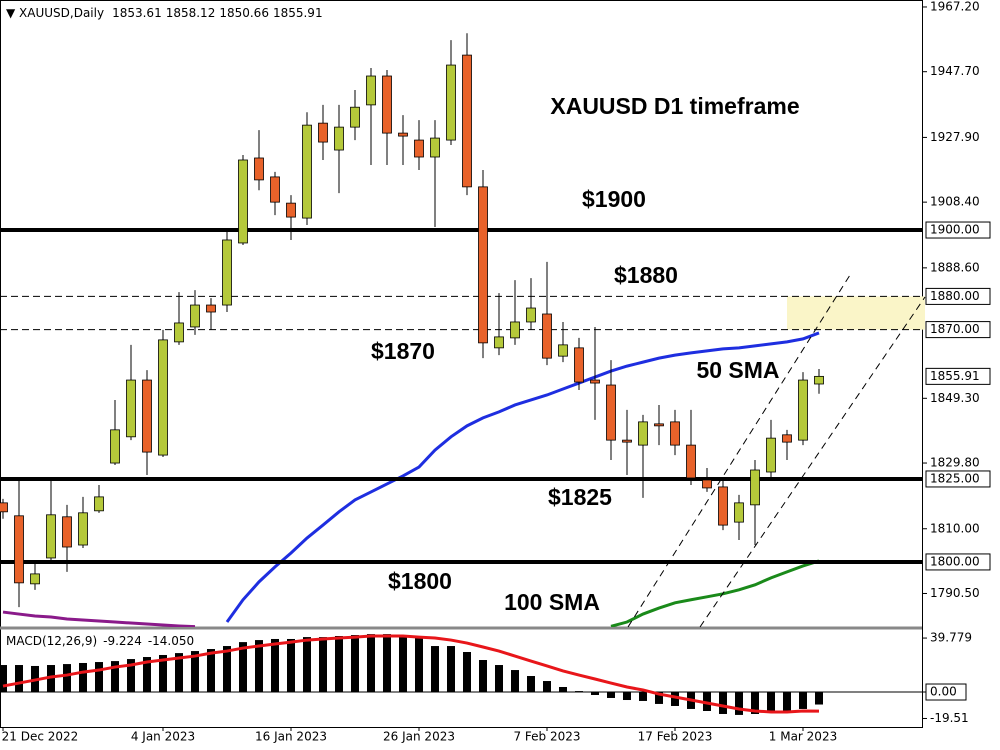  Describe the element at coordinates (955, 561) in the screenshot. I see `level-label: 1800.00` at that location.